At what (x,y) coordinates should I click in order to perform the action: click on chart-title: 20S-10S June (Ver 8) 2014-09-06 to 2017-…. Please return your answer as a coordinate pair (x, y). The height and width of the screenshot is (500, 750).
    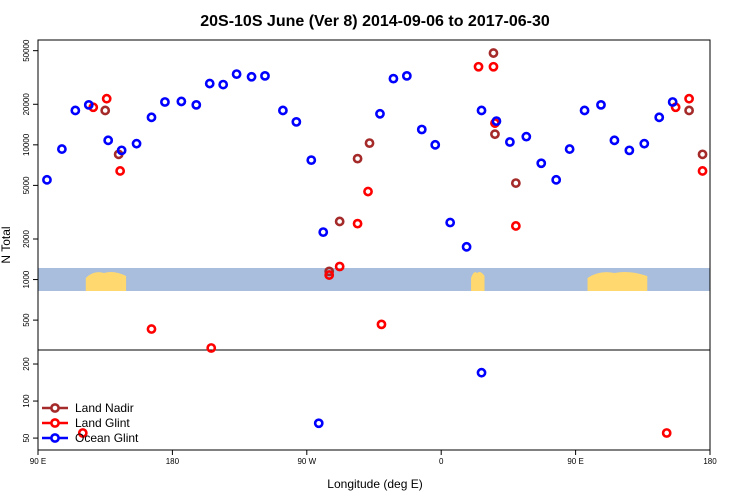
    Looking at the image, I should click on (375, 21).